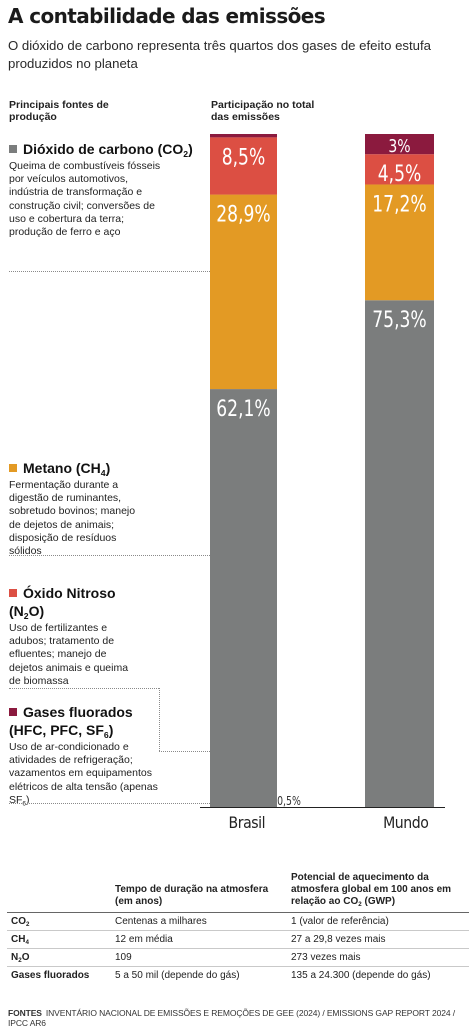 Image resolution: width=476 pixels, height=1028 pixels. I want to click on table-cell-duration: 12 em média, so click(199, 939).